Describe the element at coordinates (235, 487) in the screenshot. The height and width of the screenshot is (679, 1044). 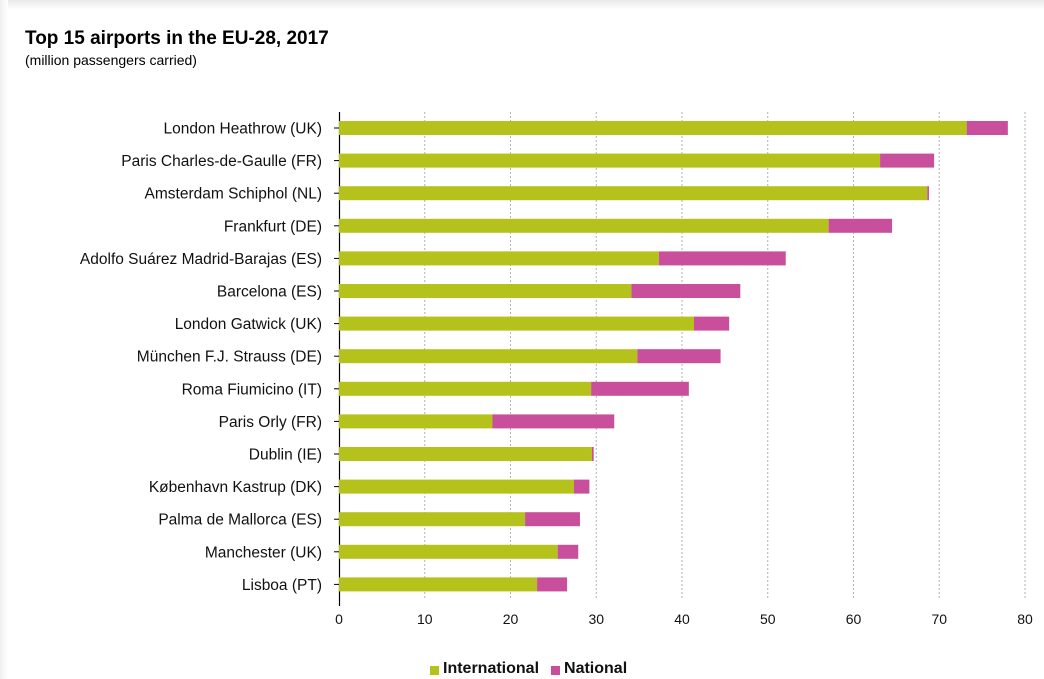
I see `category-label: København Kastrup (DK)` at that location.